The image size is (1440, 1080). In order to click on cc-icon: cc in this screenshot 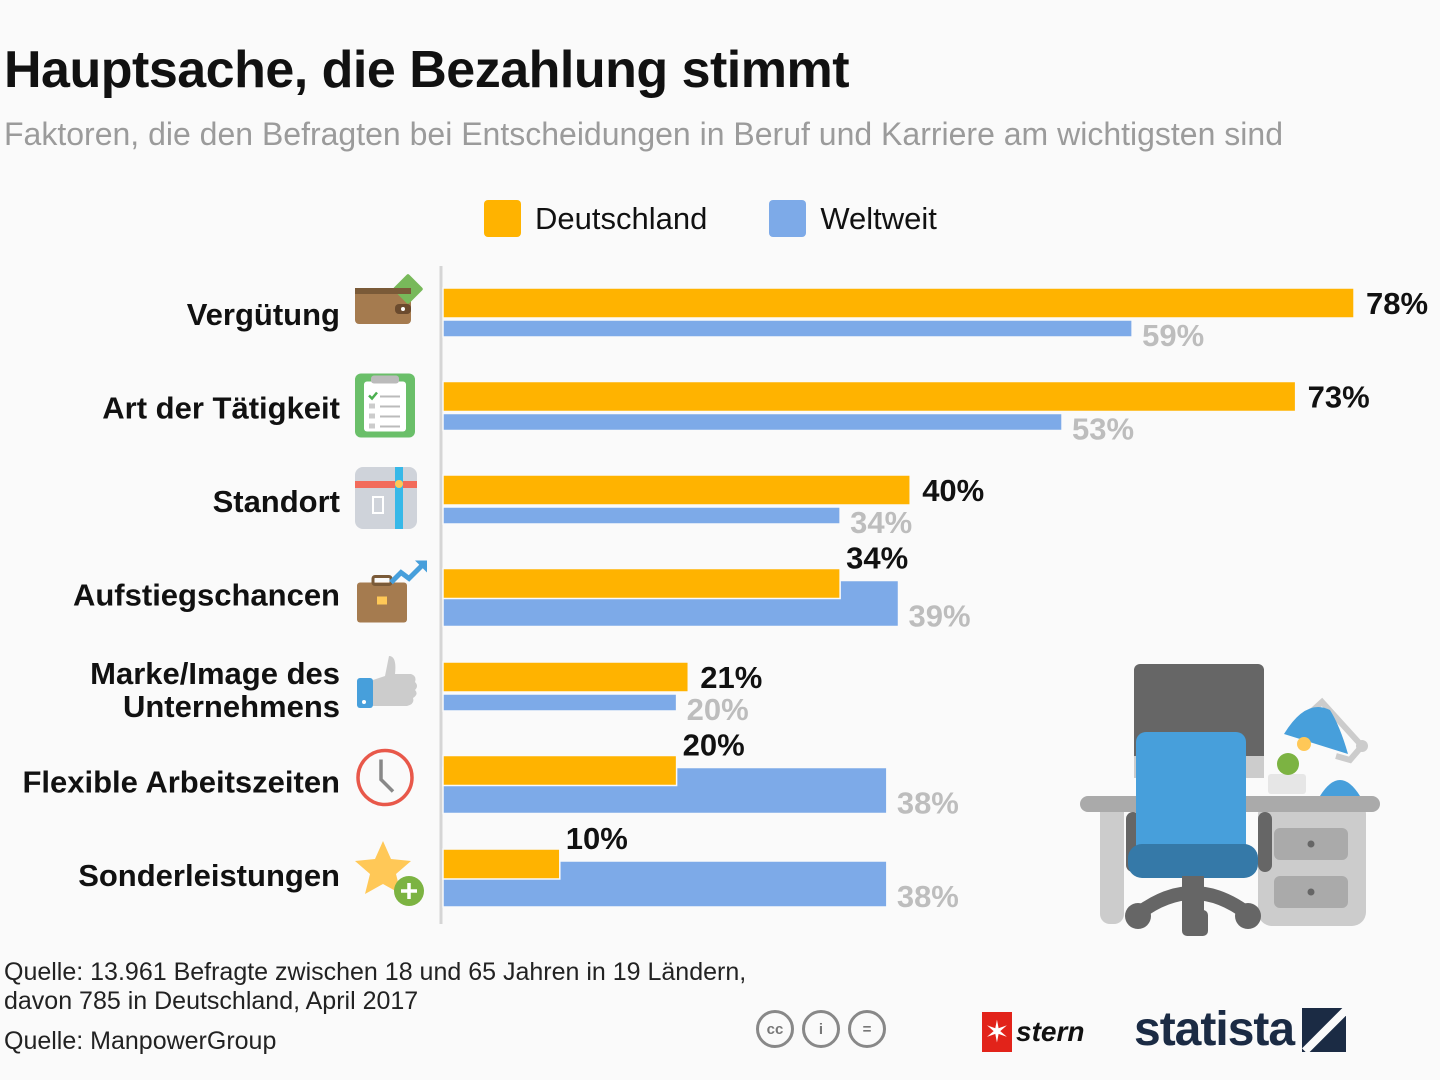, I will do `click(775, 1029)`.